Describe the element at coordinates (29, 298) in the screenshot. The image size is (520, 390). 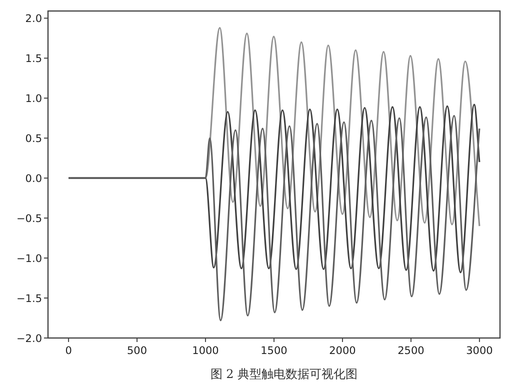
I see `y-tick-label: −1.5` at that location.